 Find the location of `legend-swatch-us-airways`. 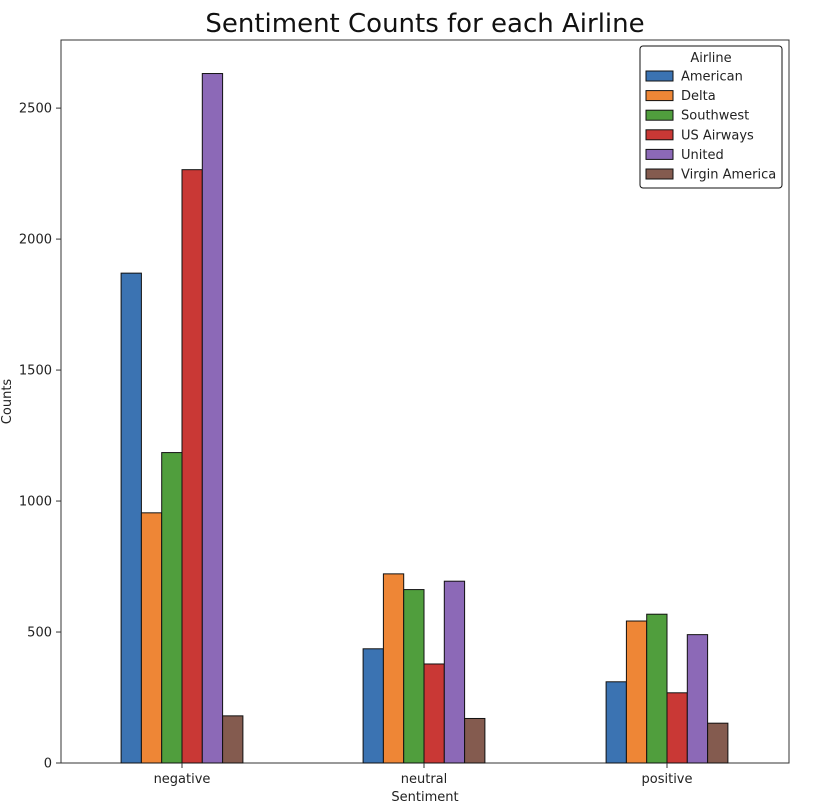

legend-swatch-us-airways is located at coordinates (659, 135).